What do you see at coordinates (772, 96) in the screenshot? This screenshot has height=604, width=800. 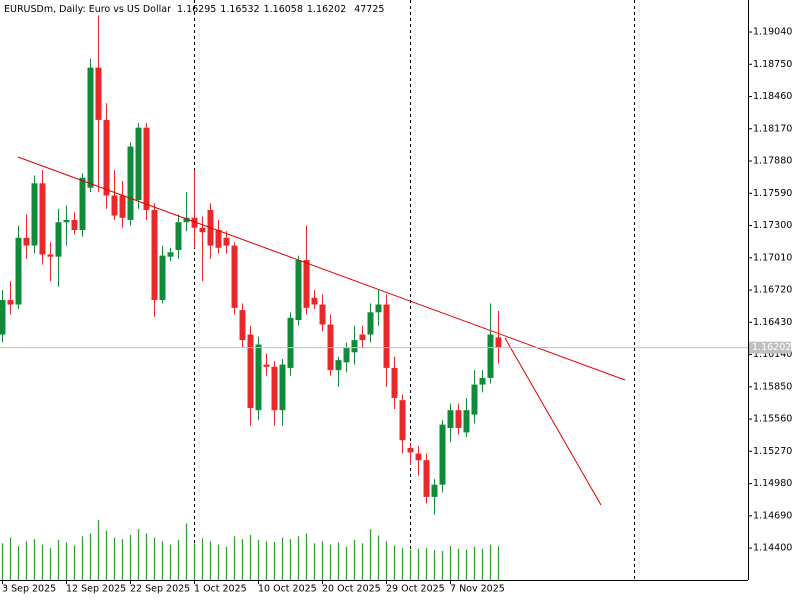 I see `y-tick-label: 1.18460` at bounding box center [772, 96].